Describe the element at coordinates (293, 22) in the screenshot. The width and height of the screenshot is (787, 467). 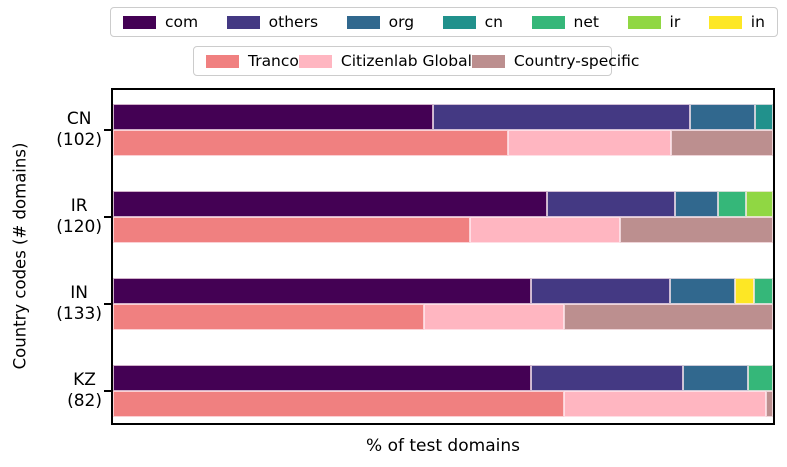
I see `legend-label-others: others` at that location.